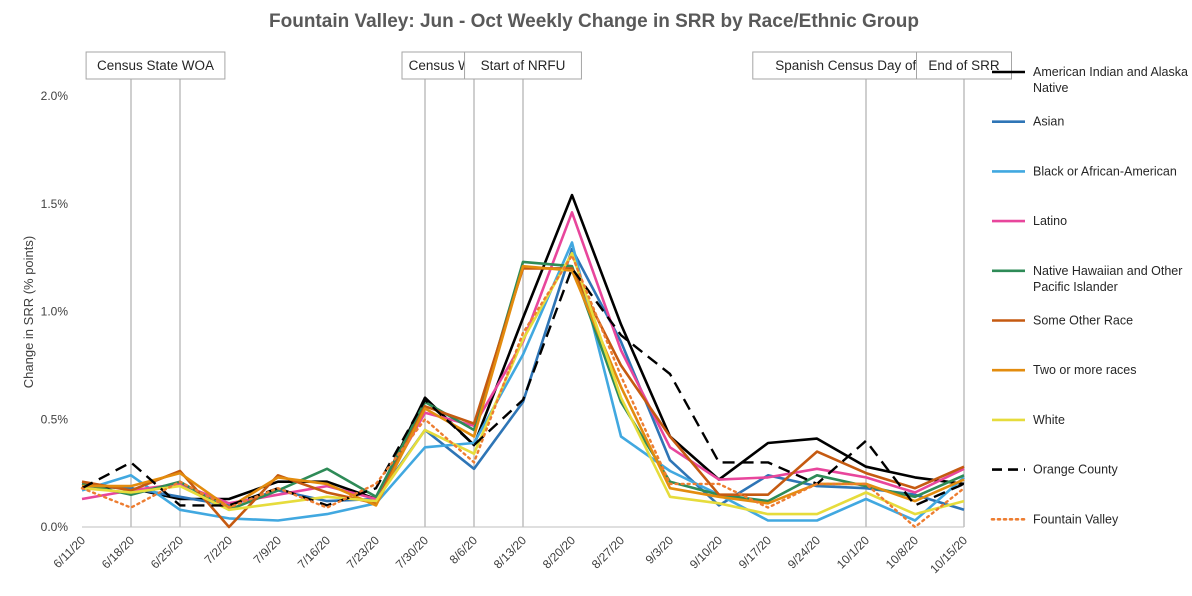 Image resolution: width=1192 pixels, height=596 pixels. I want to click on x-tick-label: 7/9/20, so click(268, 550).